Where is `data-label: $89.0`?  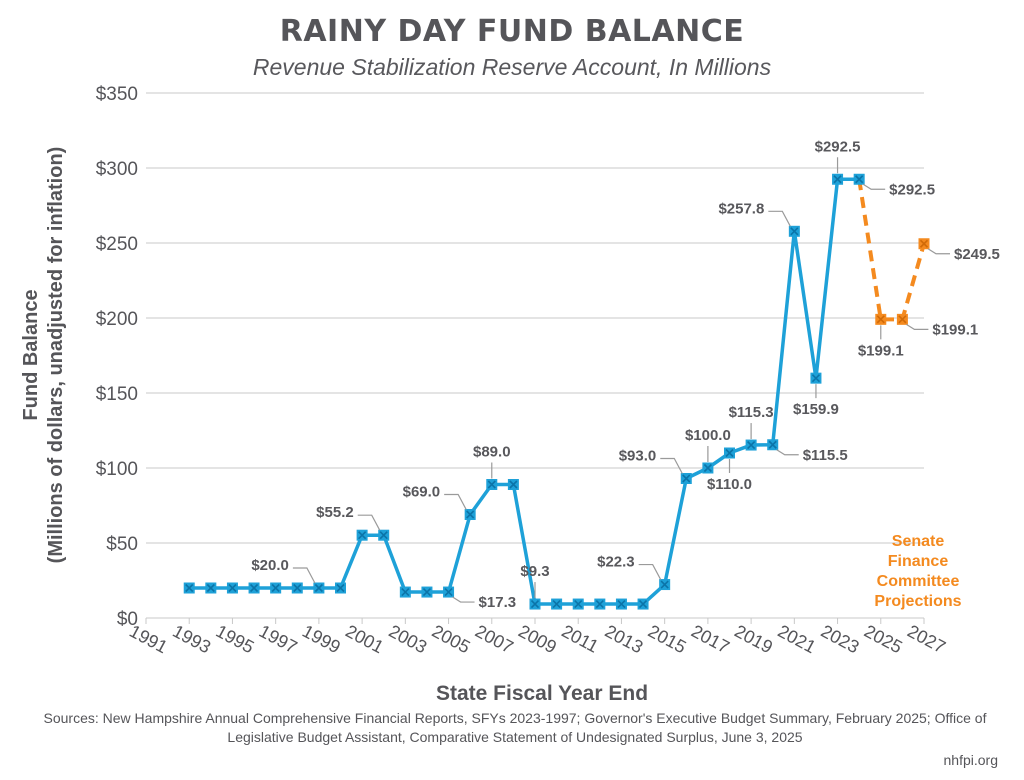
data-label: $89.0 is located at coordinates (492, 452).